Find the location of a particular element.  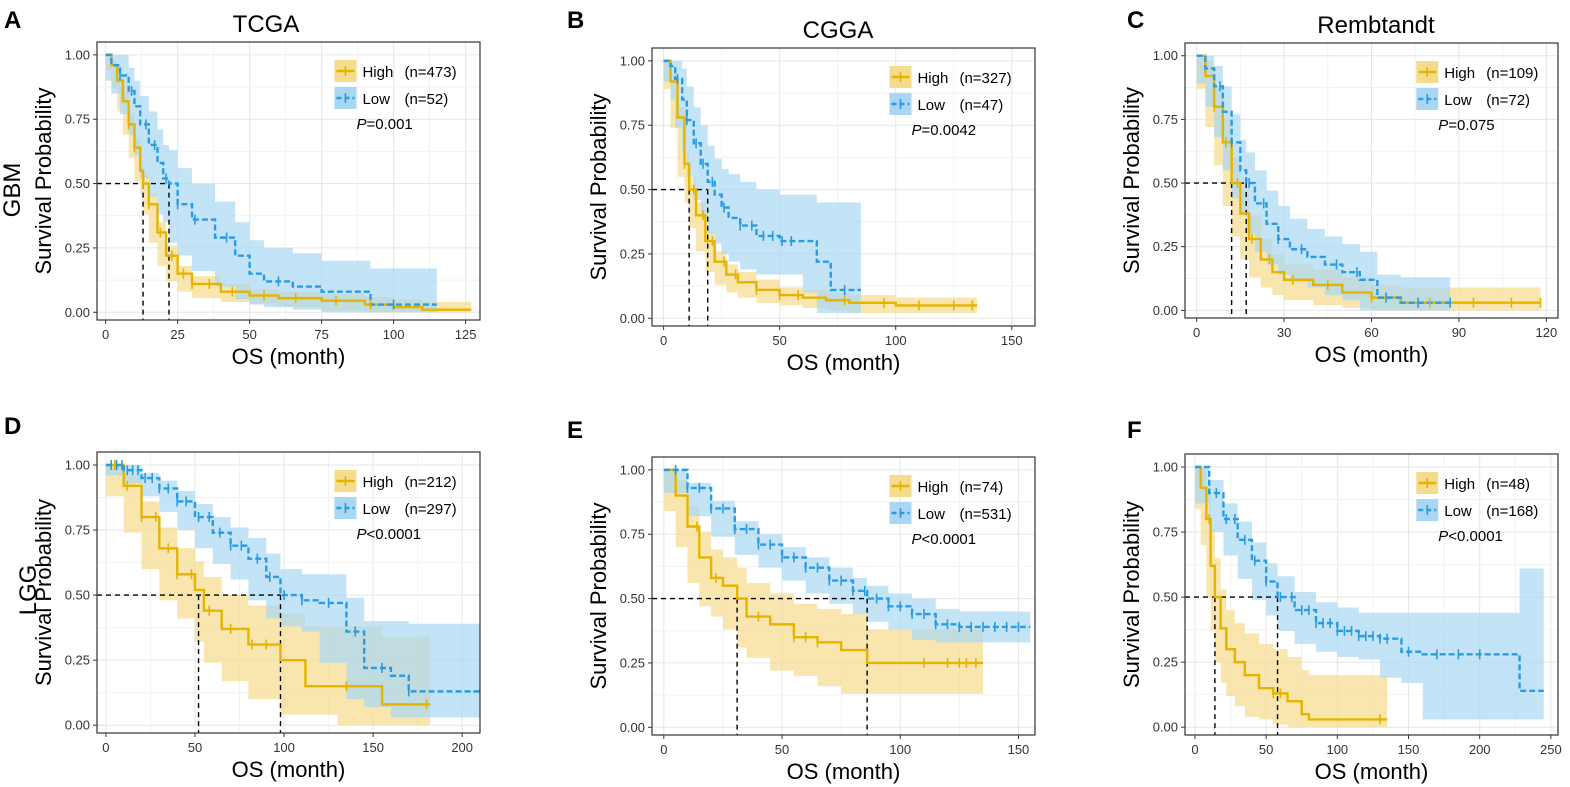

legend-n-low: (n=297) is located at coordinates (430, 509).